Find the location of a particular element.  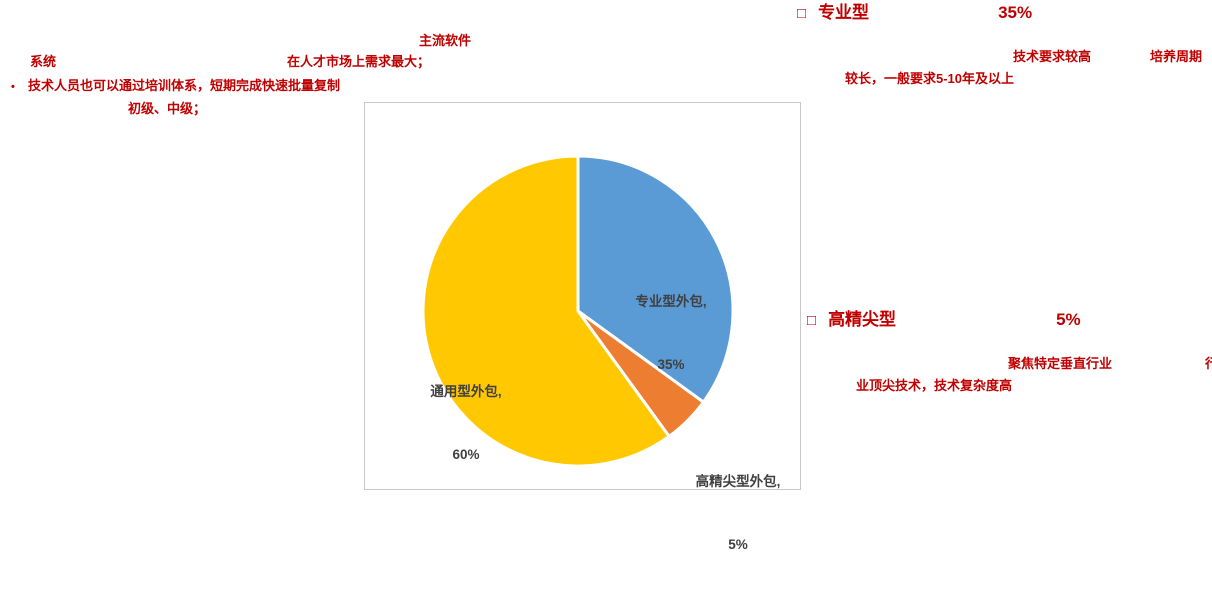

high-end-heading: □ 高精尖型 5% is located at coordinates (944, 320).